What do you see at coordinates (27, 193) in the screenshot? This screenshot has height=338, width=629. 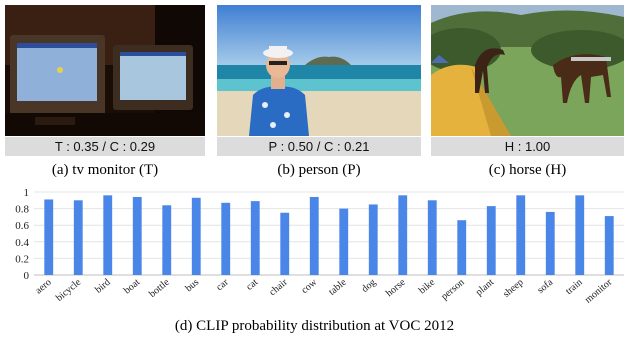 I see `y-tick-label: 1` at bounding box center [27, 193].